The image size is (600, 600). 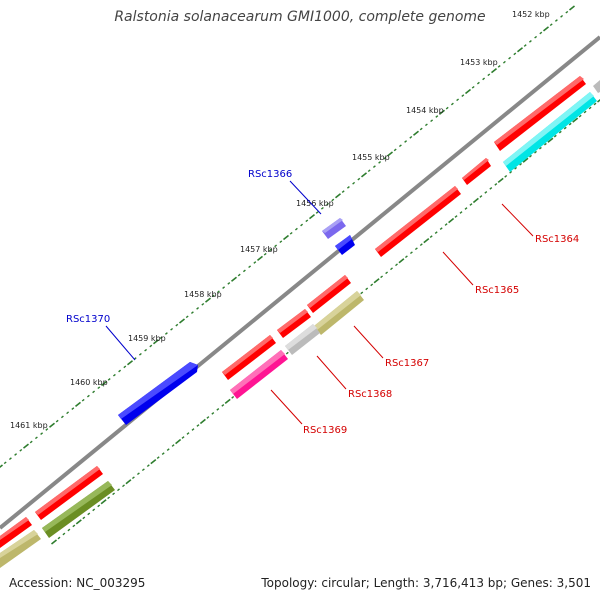 I want to click on gene-label-rsc1366: RSc1366, so click(x=270, y=174).